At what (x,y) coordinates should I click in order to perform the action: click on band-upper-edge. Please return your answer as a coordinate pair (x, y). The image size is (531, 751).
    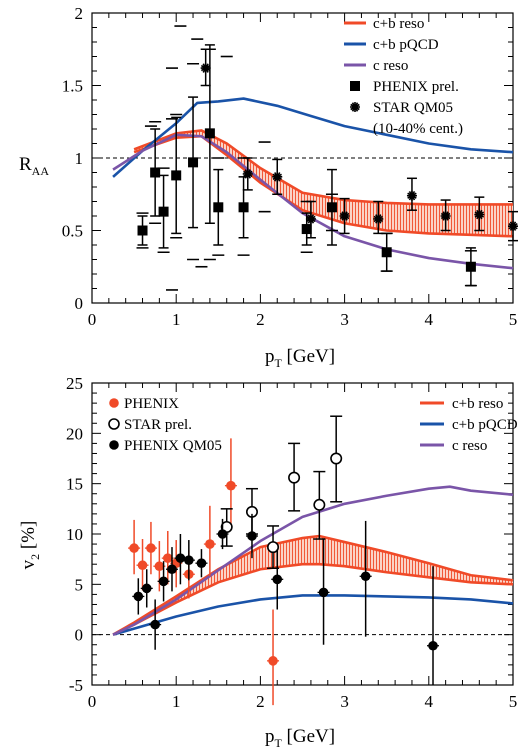
    Looking at the image, I should click on (313, 585).